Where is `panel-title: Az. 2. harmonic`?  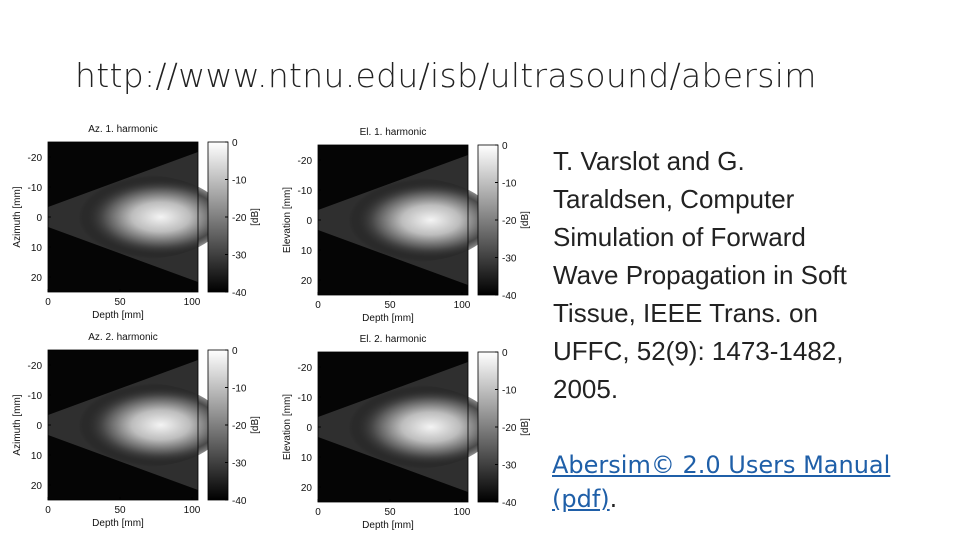 panel-title: Az. 2. harmonic is located at coordinates (122, 337).